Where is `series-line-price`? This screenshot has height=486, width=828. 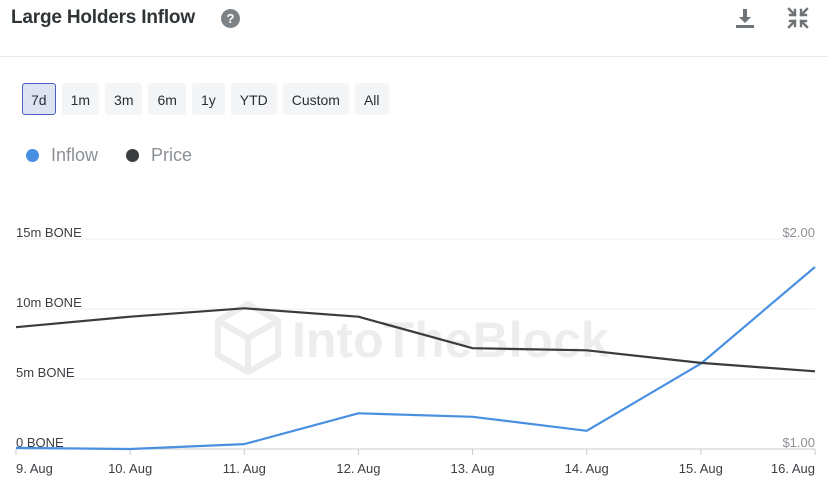
series-line-price is located at coordinates (415, 340).